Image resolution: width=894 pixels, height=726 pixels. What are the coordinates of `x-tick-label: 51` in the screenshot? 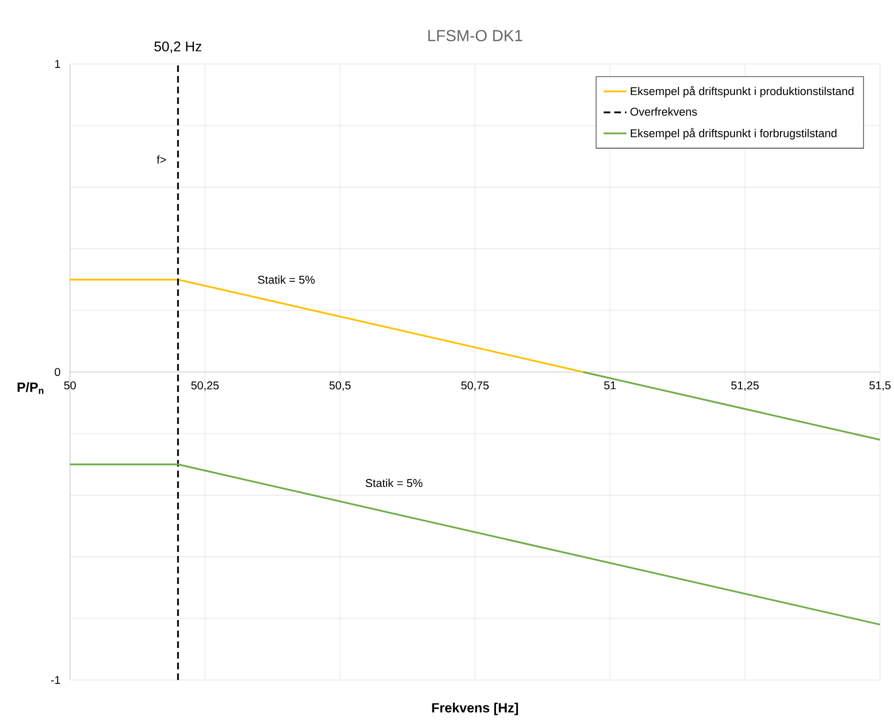 It's located at (610, 385).